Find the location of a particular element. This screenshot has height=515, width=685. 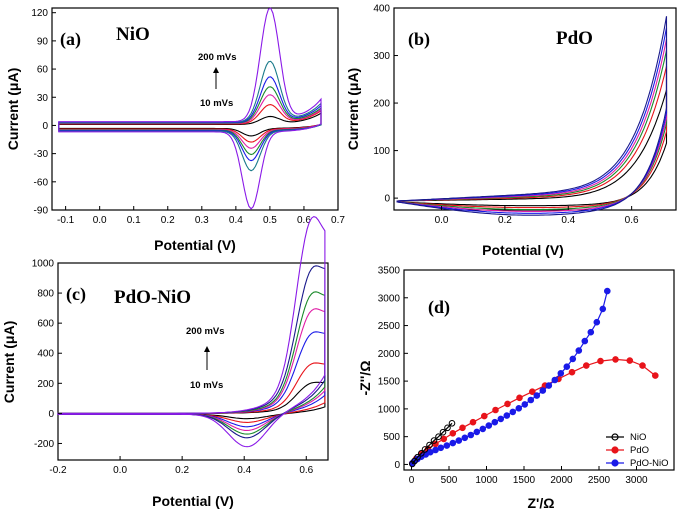

y-tick-label: 60 is located at coordinates (43, 70).